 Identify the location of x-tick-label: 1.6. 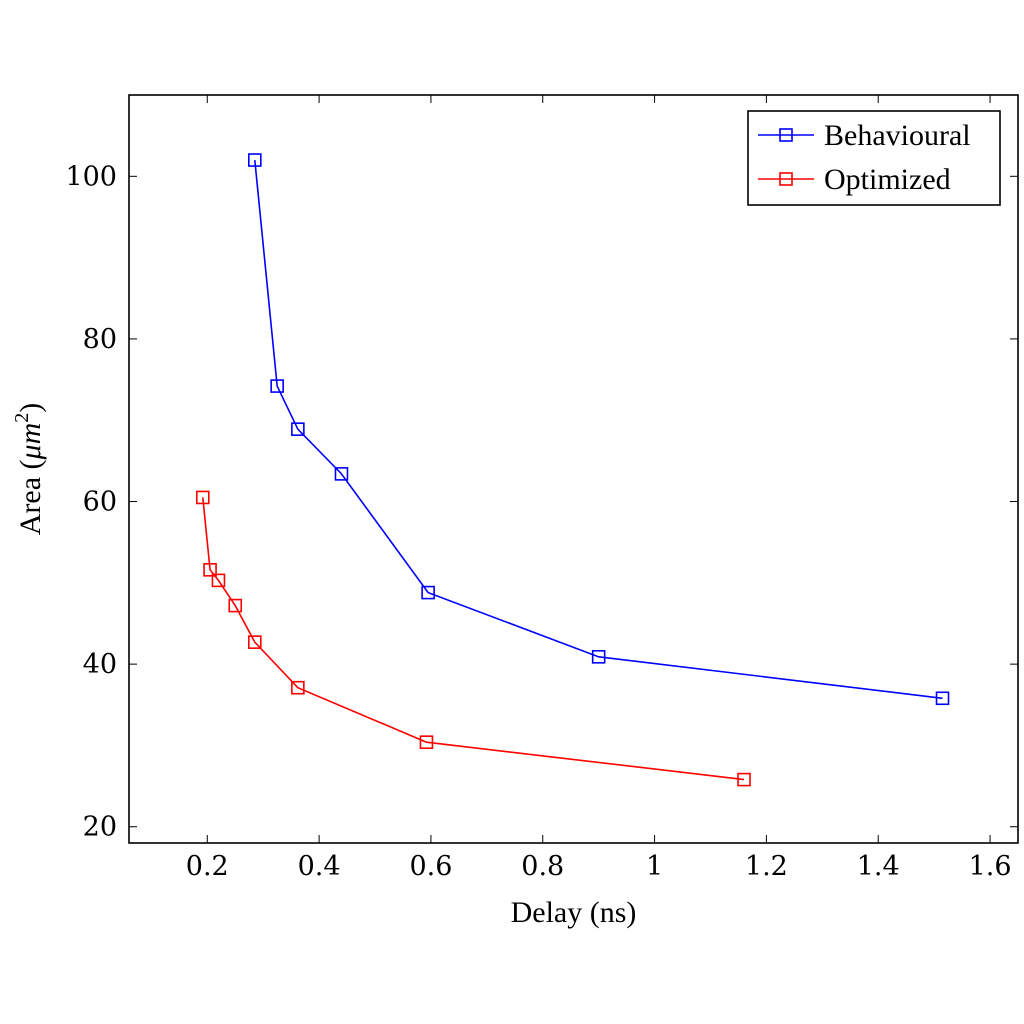
(990, 866).